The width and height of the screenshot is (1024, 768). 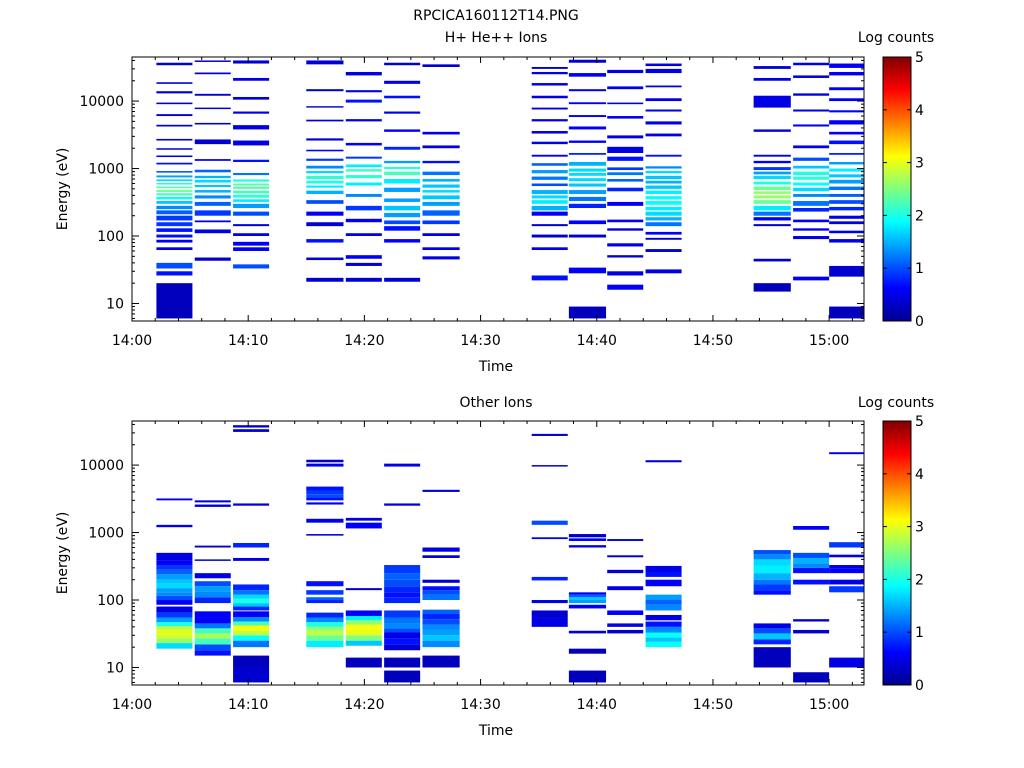 What do you see at coordinates (597, 705) in the screenshot?
I see `x-tick-label: 14:40` at bounding box center [597, 705].